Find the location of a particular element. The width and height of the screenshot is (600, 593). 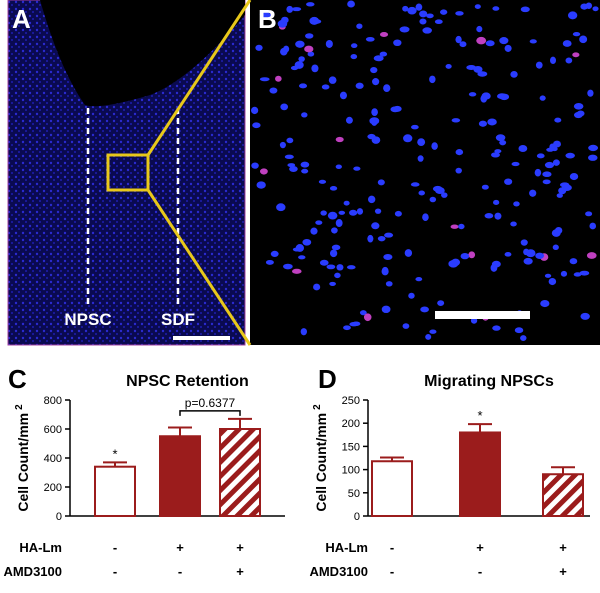

condition-name: AMD3100 is located at coordinates (338, 571).